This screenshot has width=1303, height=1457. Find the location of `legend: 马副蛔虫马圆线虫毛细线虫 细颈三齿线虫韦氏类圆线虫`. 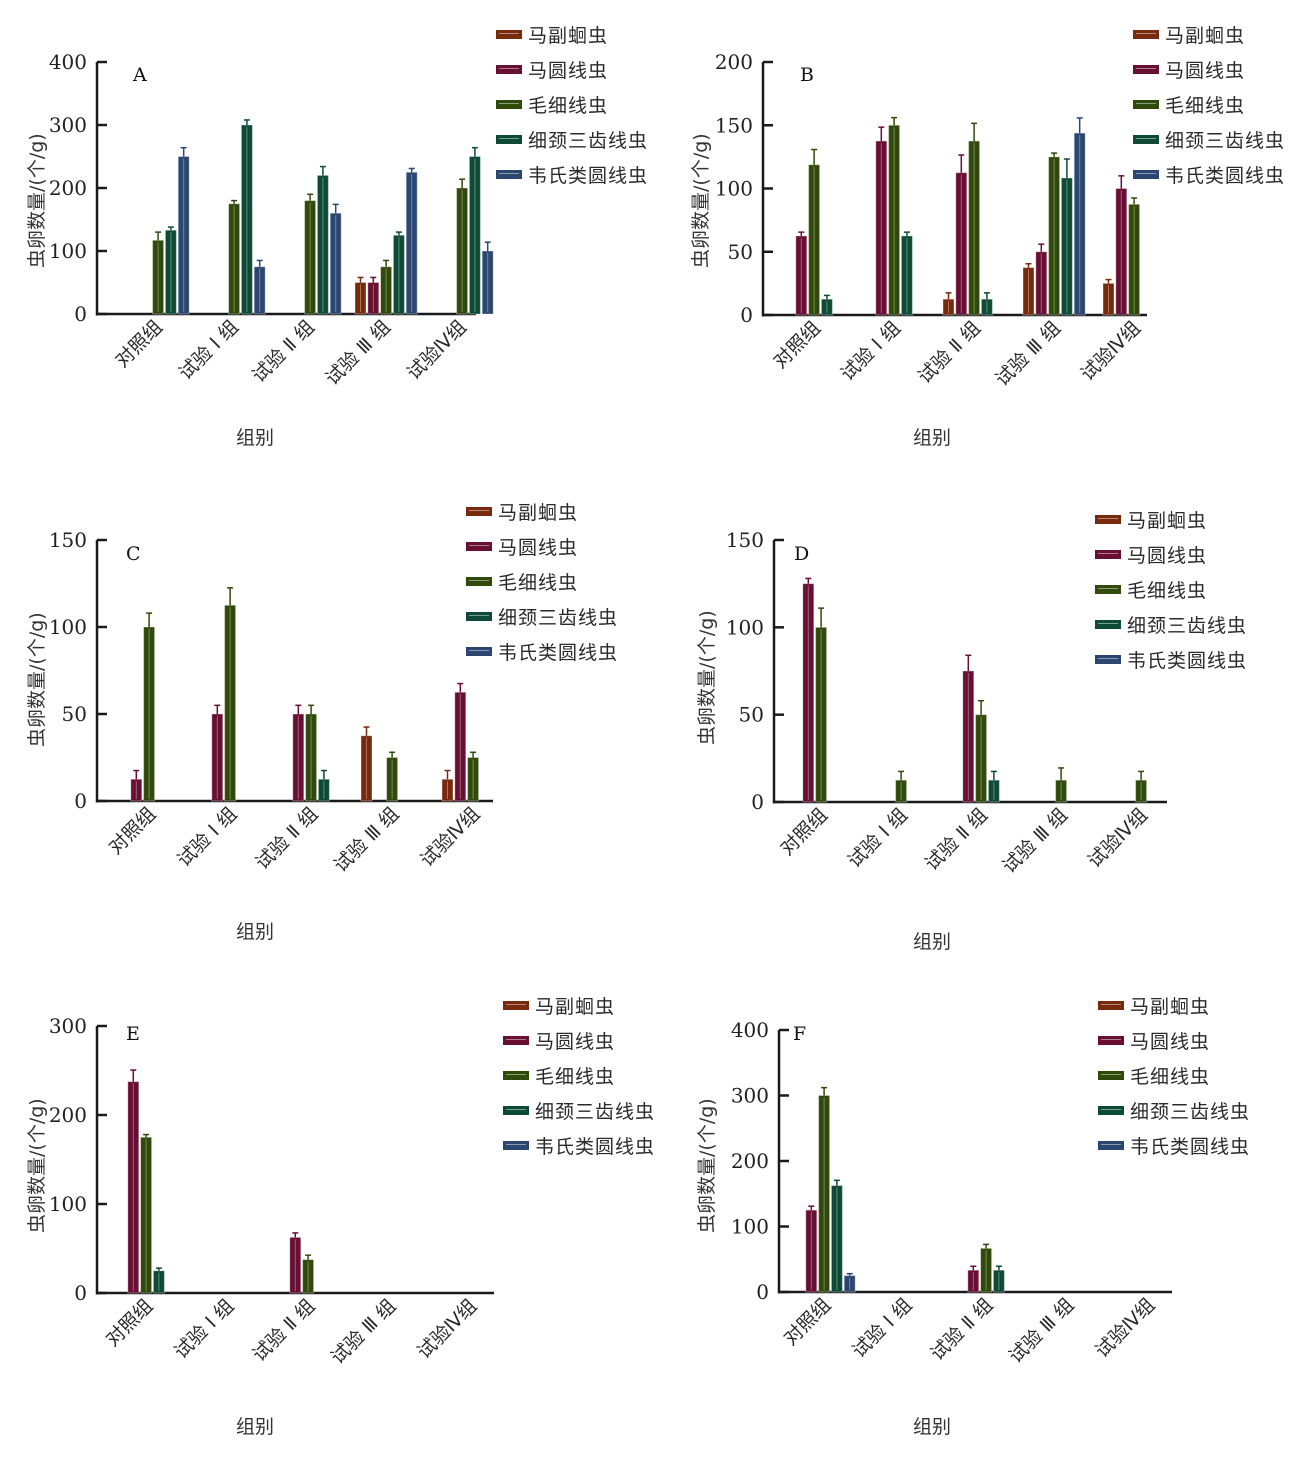

legend: 马副蛔虫马圆线虫毛细线虫 细颈三齿线虫韦氏类圆线虫 is located at coordinates (1174, 1075).